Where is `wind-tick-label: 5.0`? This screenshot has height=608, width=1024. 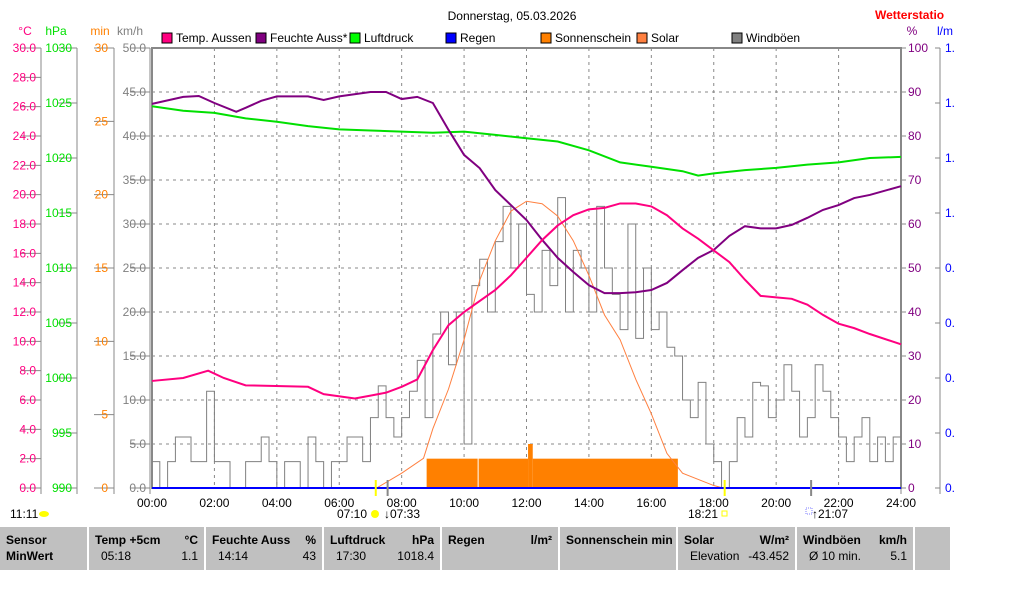
wind-tick-label: 5.0 is located at coordinates (137, 444).